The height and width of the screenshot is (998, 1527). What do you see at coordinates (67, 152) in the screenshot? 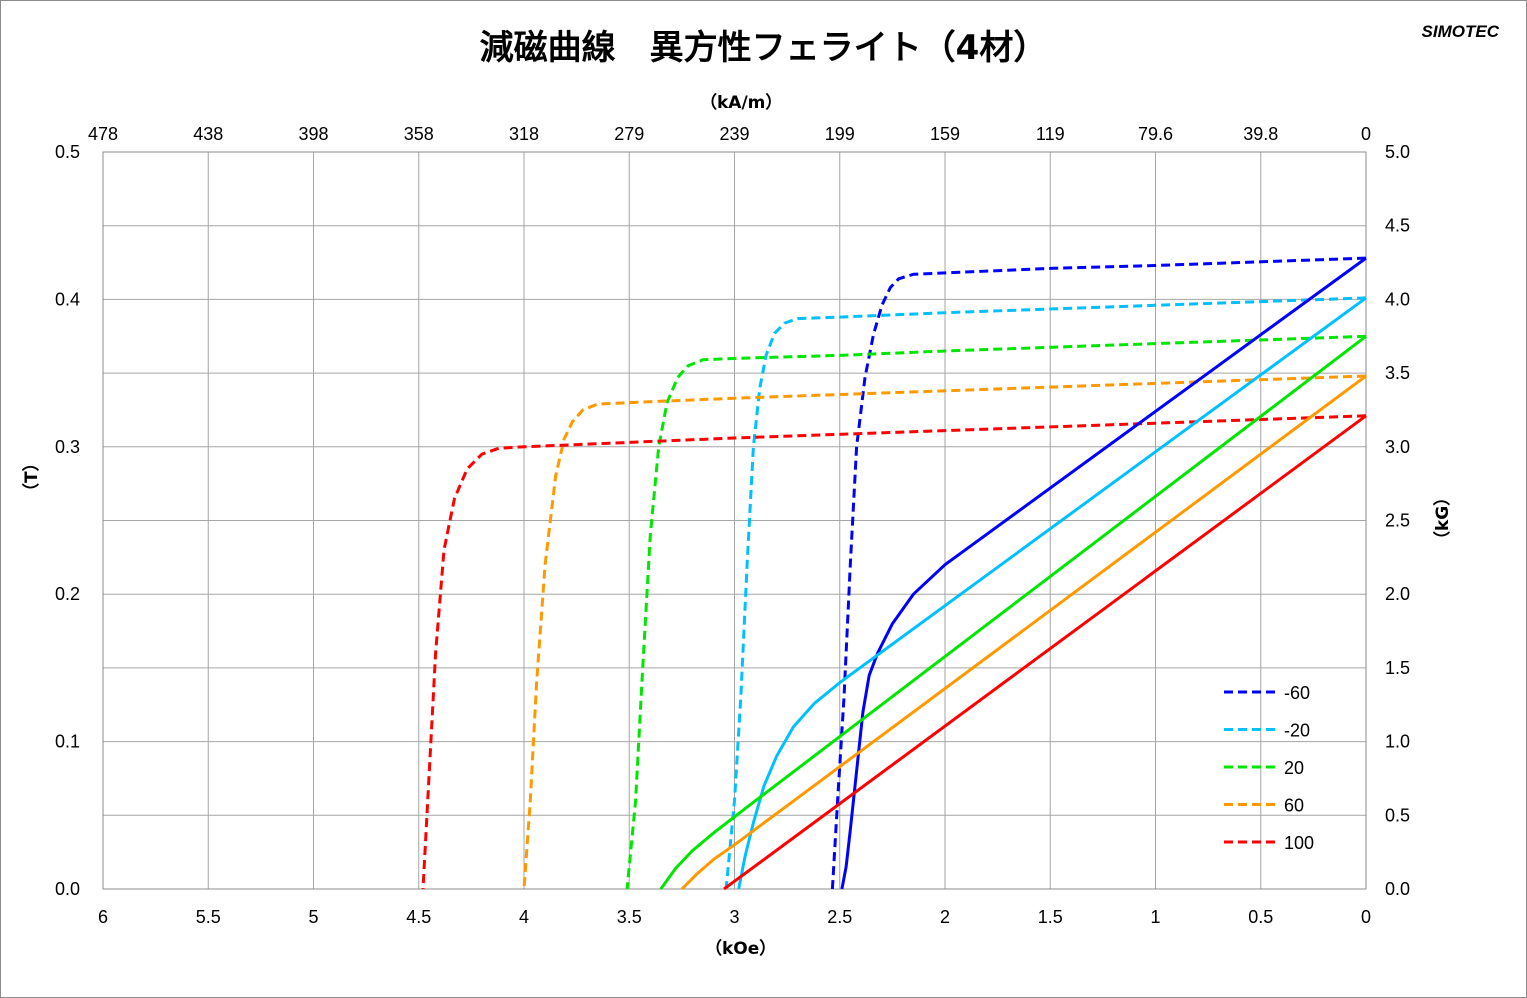
I see `y-left-tick-label: 0.5` at bounding box center [67, 152].